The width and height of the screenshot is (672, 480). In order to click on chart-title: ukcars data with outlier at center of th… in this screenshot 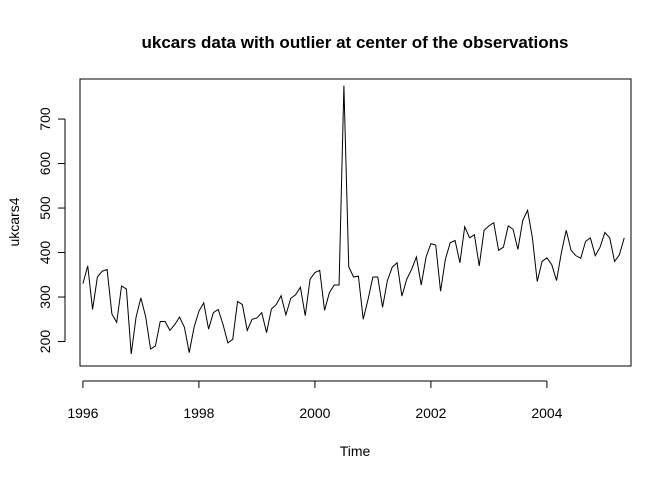, I will do `click(355, 42)`.